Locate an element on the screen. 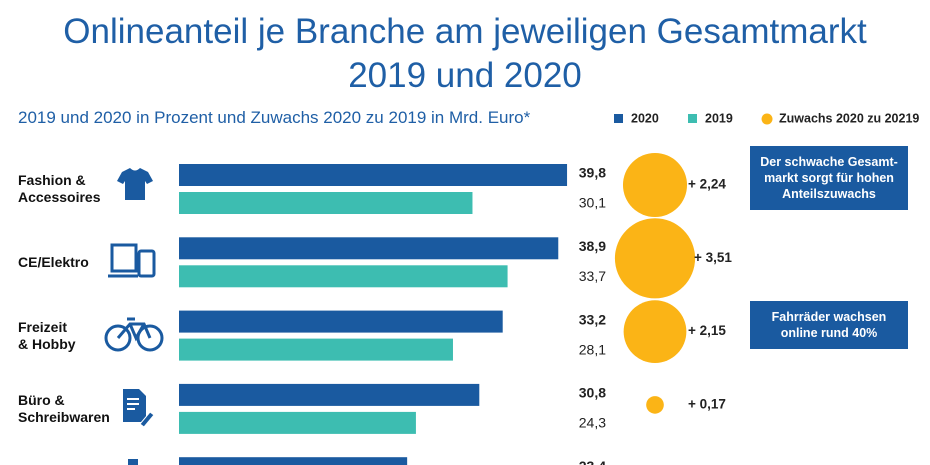 The width and height of the screenshot is (930, 465). icon-bicycle is located at coordinates (134, 334).